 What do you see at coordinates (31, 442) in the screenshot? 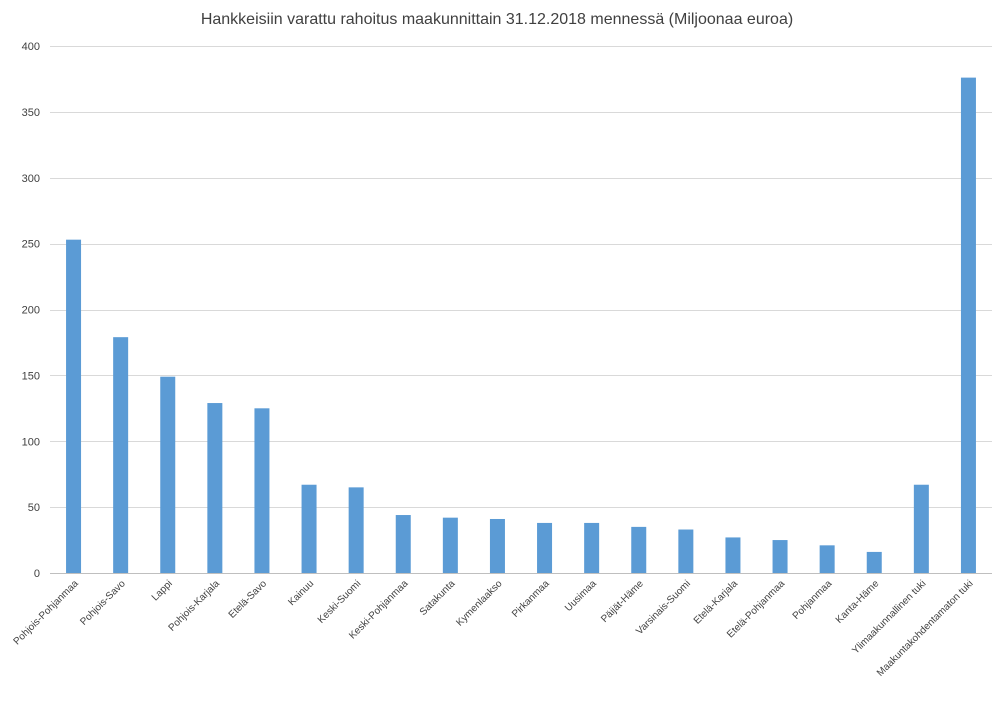
I see `y-tick-label: 100` at bounding box center [31, 442].